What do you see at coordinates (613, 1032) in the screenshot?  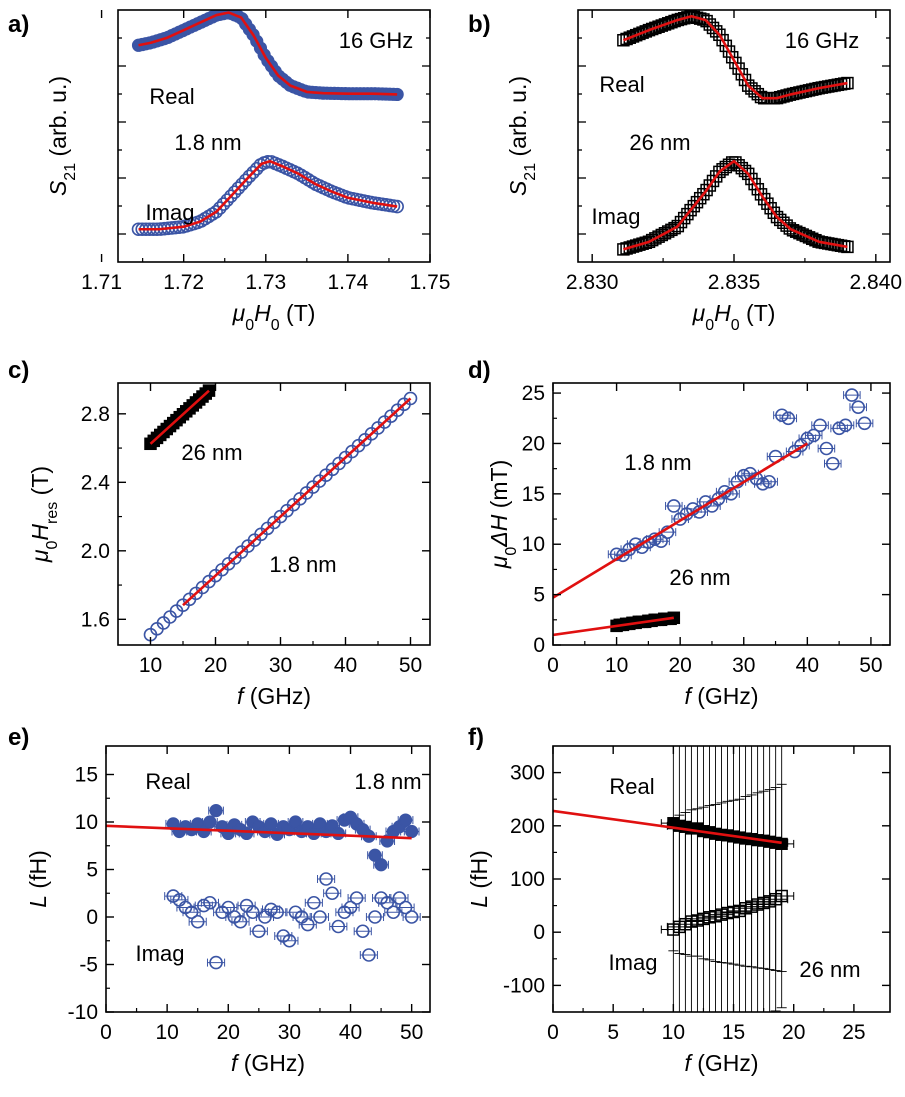 I see `x-tick-label: 5` at bounding box center [613, 1032].